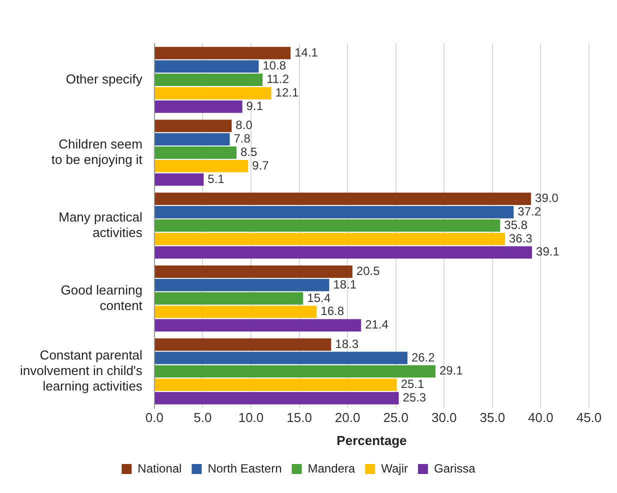 The image size is (617, 493). What do you see at coordinates (414, 397) in the screenshot?
I see `data-label: 25.3` at bounding box center [414, 397].